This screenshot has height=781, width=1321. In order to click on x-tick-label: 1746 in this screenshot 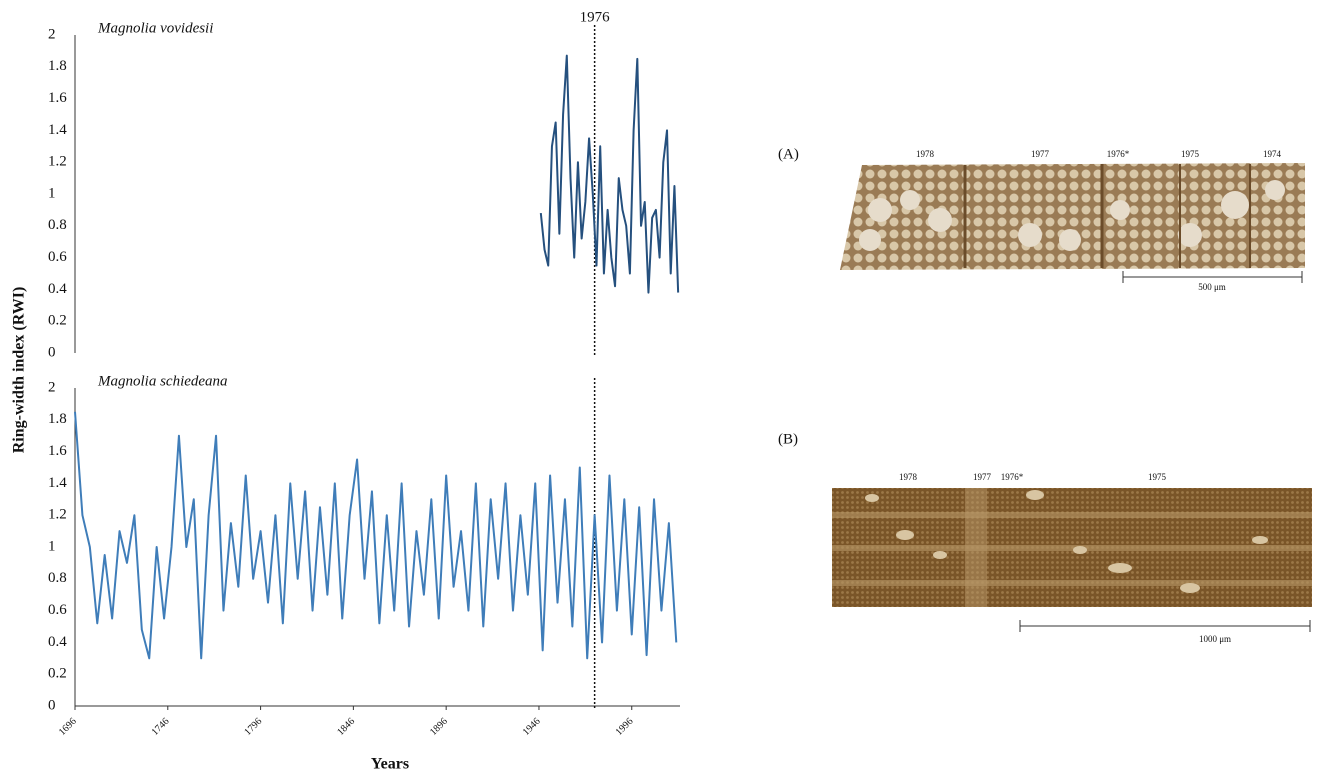, I will do `click(161, 727)`.